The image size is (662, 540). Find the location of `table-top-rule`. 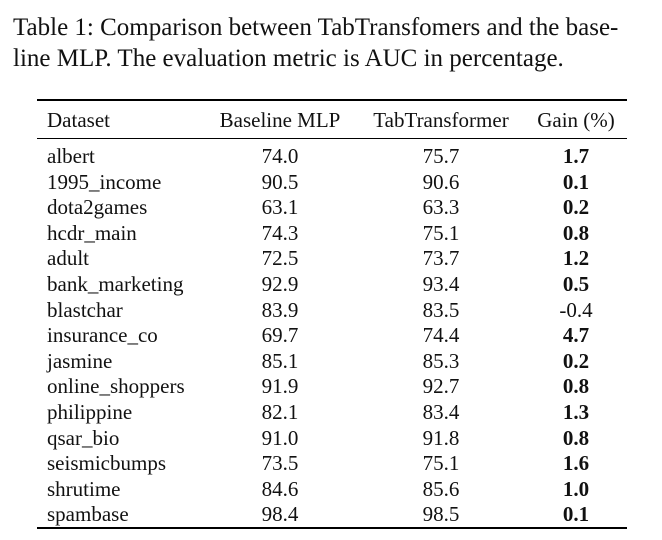

table-top-rule is located at coordinates (332, 100).